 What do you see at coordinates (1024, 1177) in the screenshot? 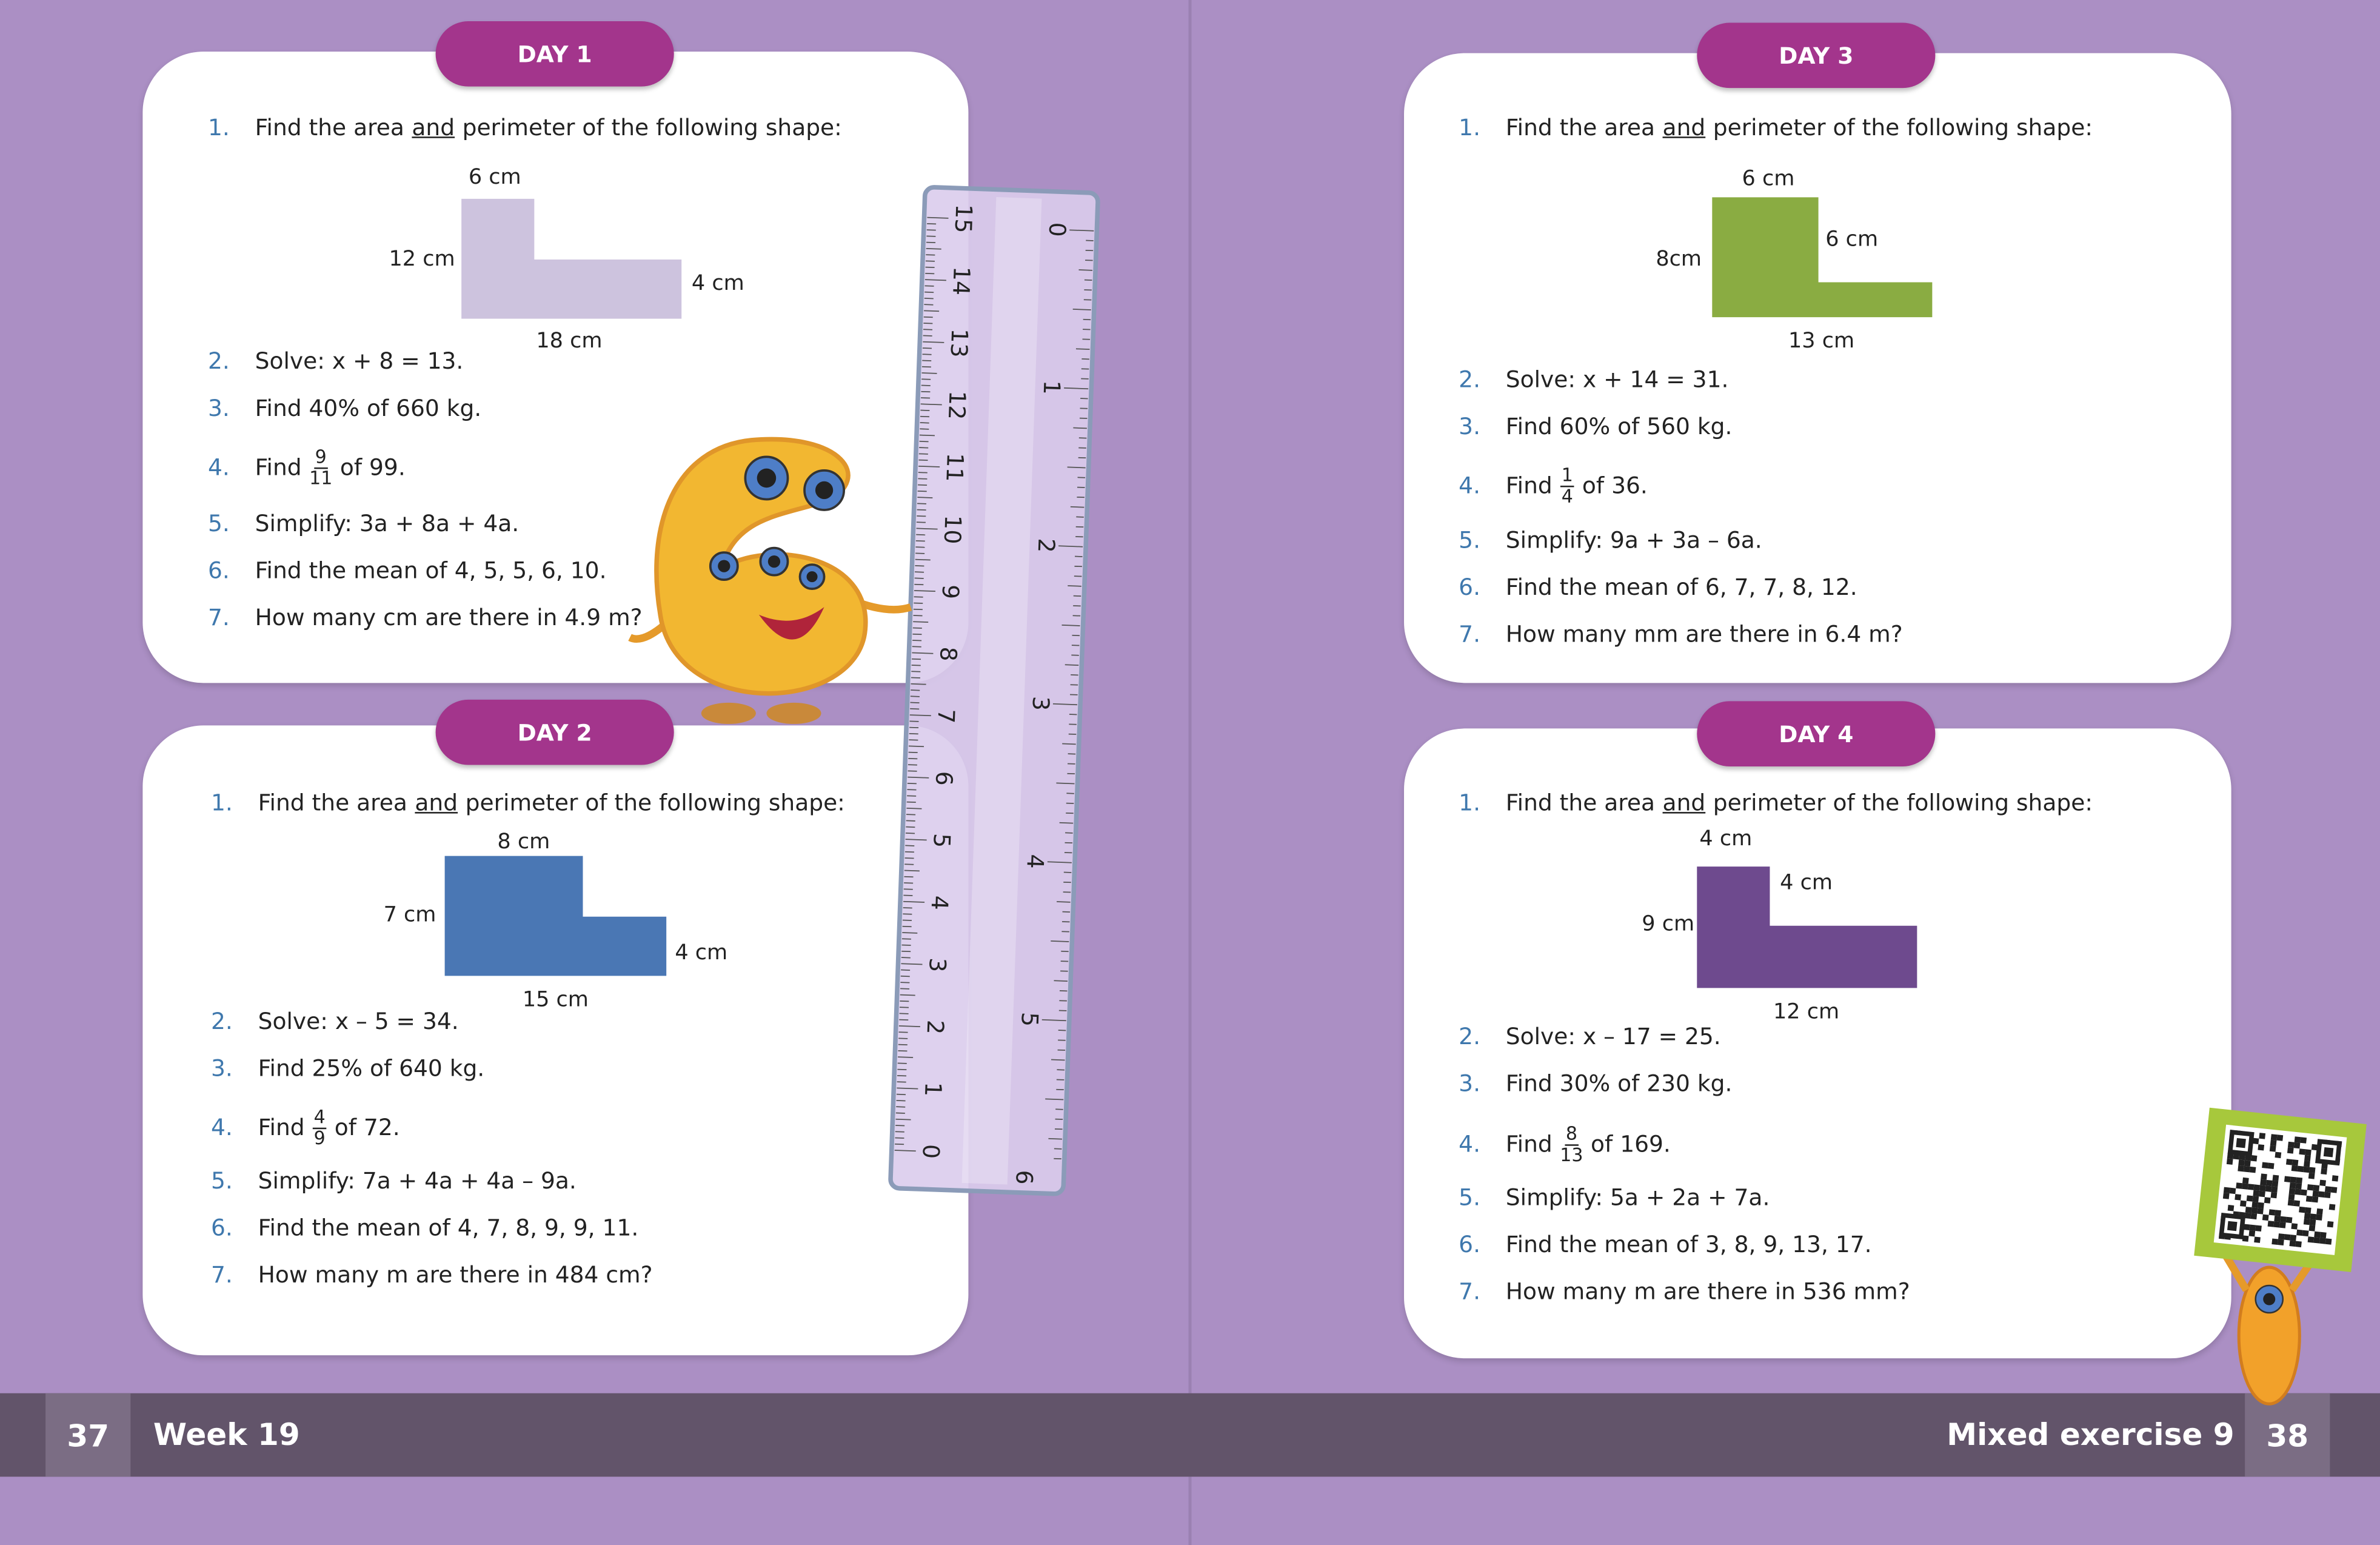
I see `ruler-label: 6` at bounding box center [1024, 1177].